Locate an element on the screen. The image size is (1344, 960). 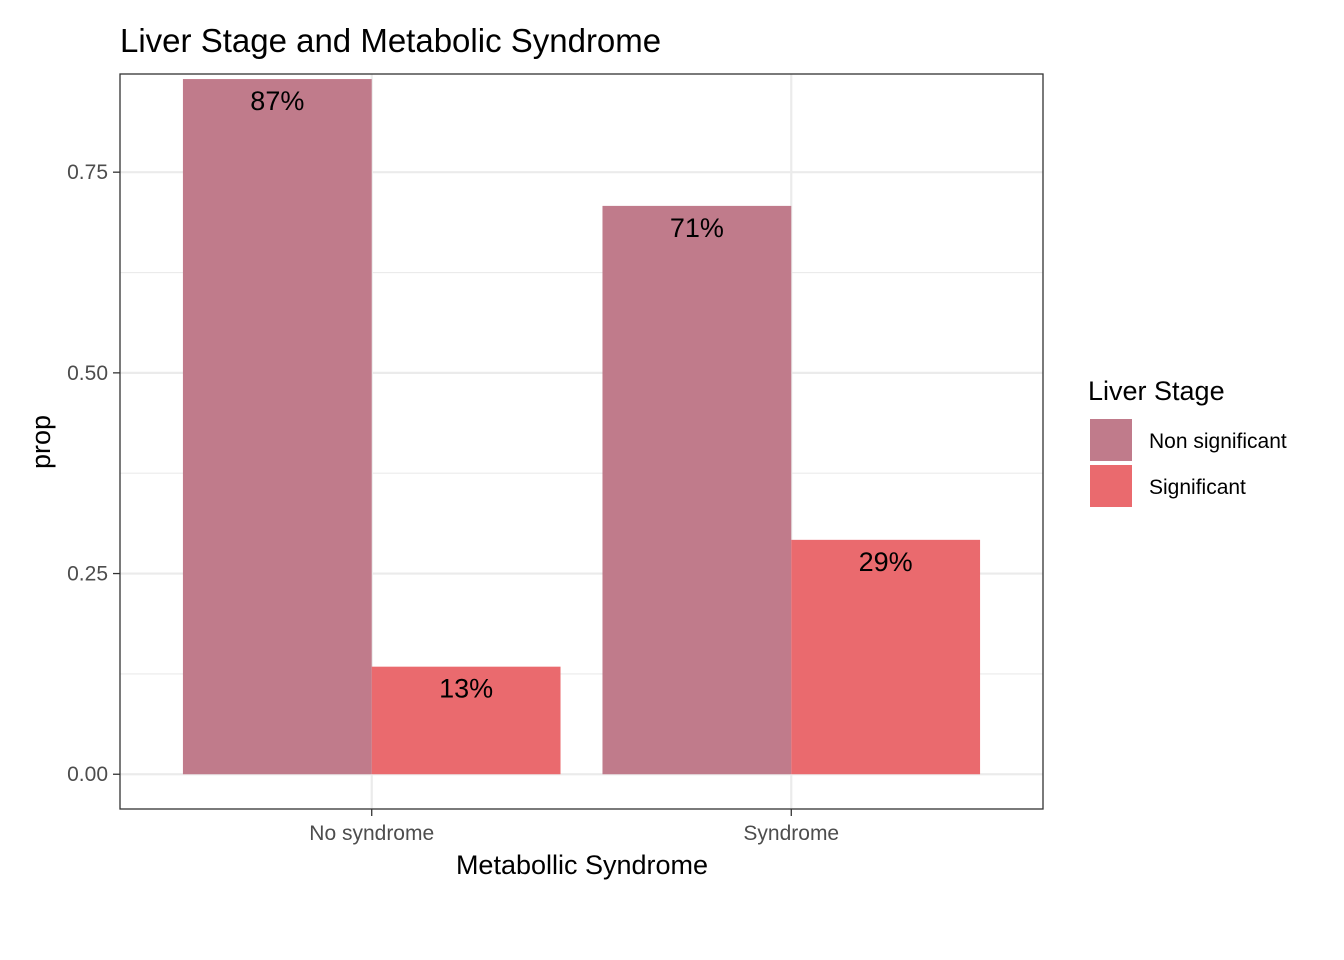
x-tick-label: No syndrome is located at coordinates (371, 833).